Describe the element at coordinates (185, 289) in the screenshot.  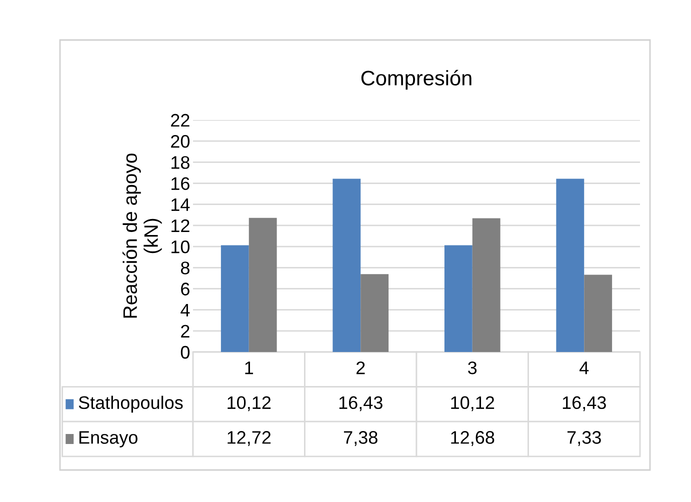
I see `y-tick-label: 6` at that location.